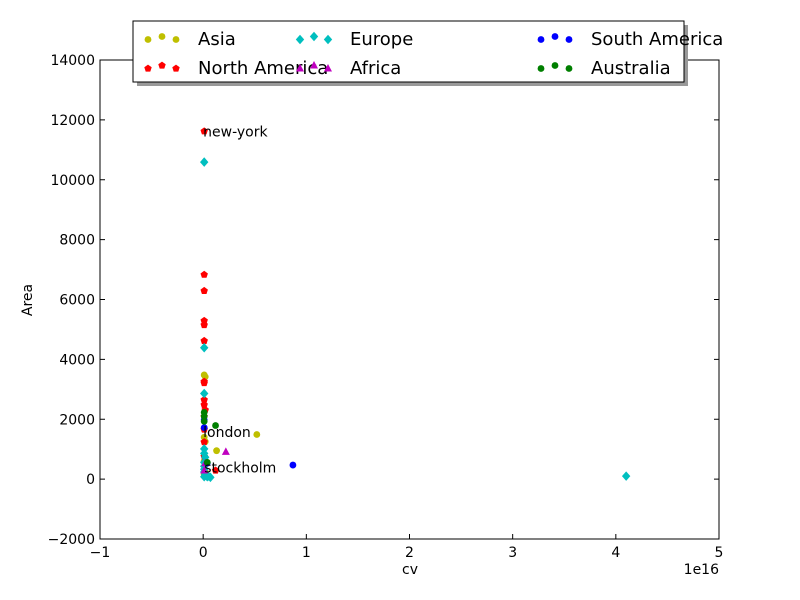 This screenshot has width=800, height=600. What do you see at coordinates (217, 39) in the screenshot?
I see `legend-label-asia: Asia` at bounding box center [217, 39].